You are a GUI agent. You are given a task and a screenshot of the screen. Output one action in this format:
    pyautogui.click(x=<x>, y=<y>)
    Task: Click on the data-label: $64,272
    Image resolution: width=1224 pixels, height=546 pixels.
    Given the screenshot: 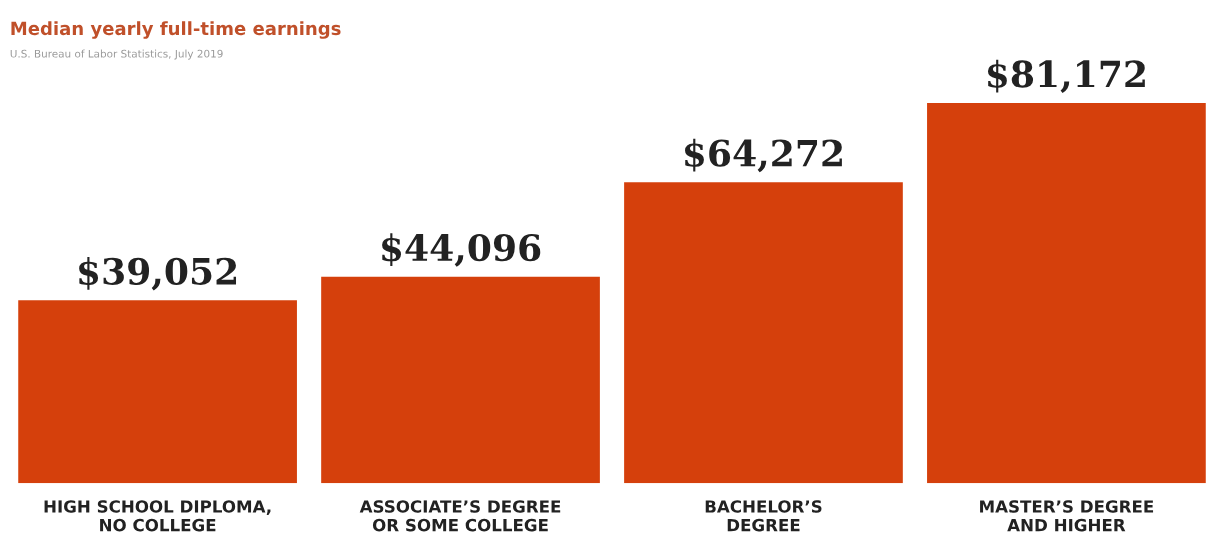 What is the action you would take?
    pyautogui.click(x=763, y=155)
    